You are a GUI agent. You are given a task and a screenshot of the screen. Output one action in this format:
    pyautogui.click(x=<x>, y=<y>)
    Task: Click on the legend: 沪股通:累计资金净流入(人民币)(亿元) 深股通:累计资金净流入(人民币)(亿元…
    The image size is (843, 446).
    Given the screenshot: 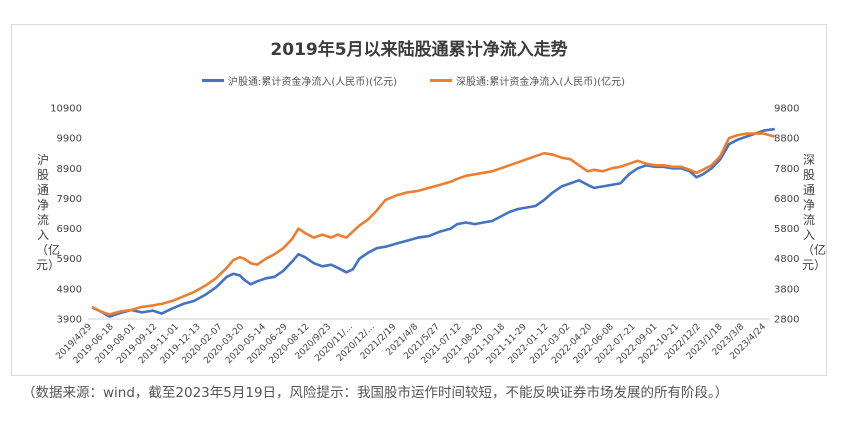 What is the action you would take?
    pyautogui.click(x=419, y=80)
    